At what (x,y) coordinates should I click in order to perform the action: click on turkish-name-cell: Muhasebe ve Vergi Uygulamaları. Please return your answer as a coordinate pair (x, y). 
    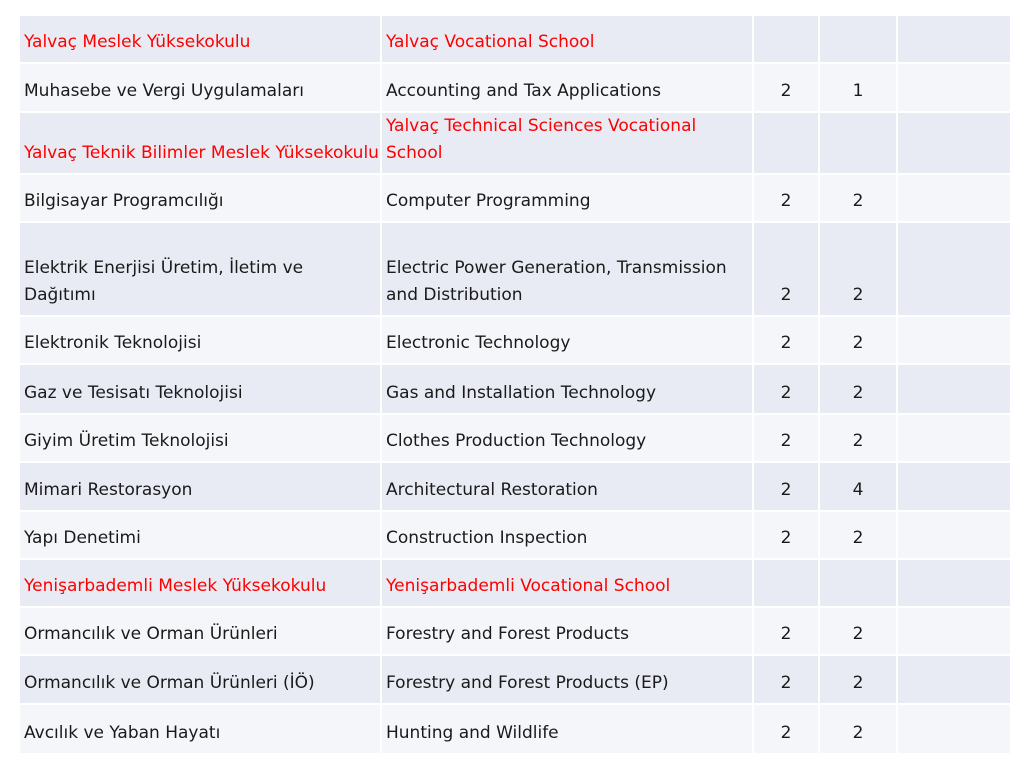
    Looking at the image, I should click on (200, 87).